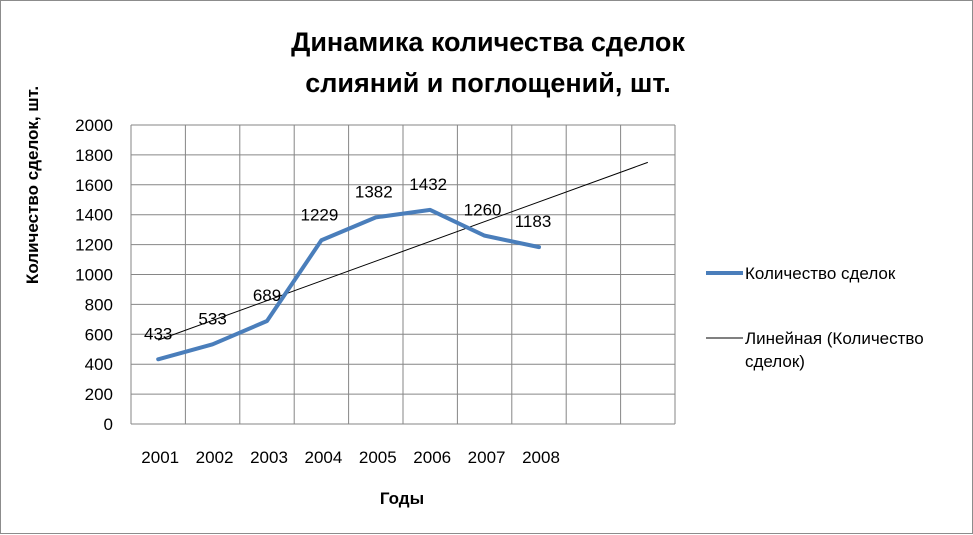 The width and height of the screenshot is (973, 535). What do you see at coordinates (374, 191) in the screenshot?
I see `data-label: 1382` at bounding box center [374, 191].